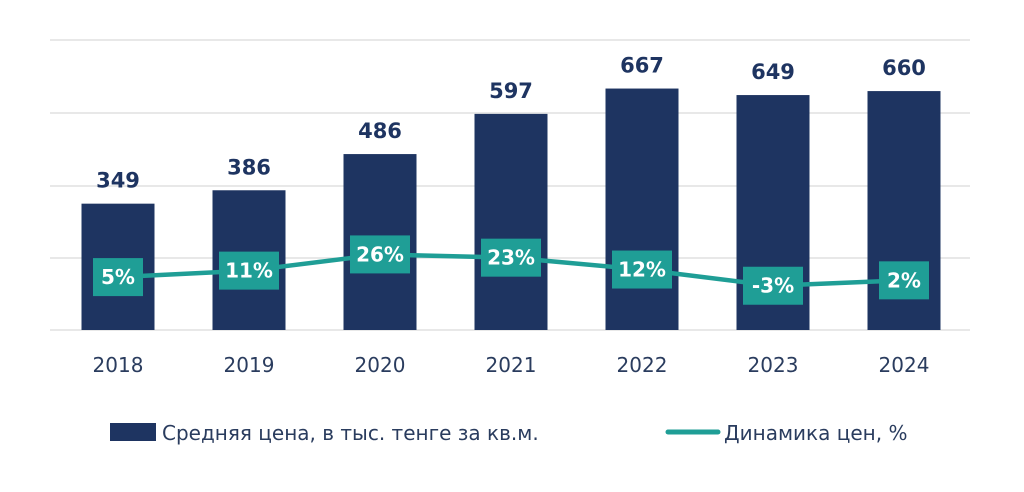 The image size is (1024, 492). Describe the element at coordinates (133, 432) in the screenshot. I see `legend-bar-swatch` at that location.